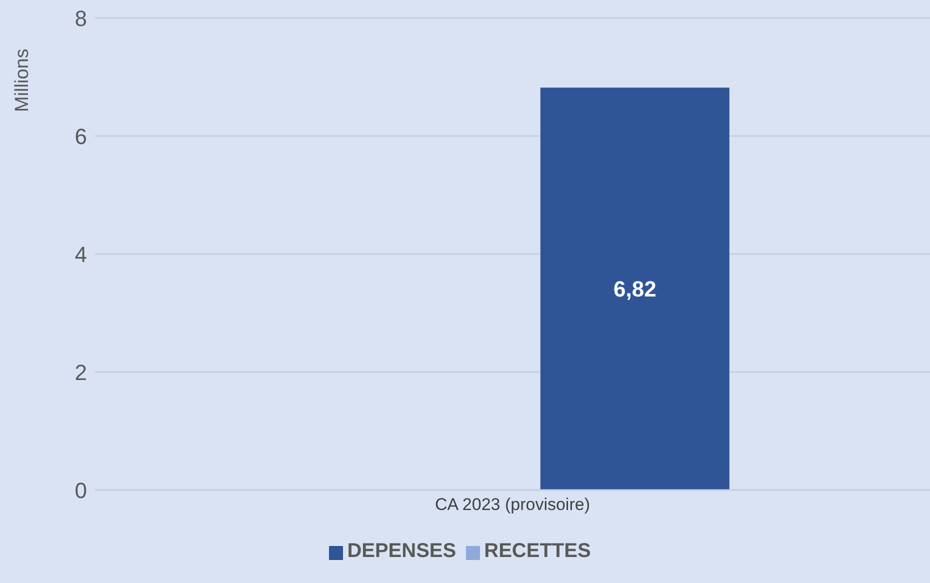  I want to click on legend-label: RECETTES, so click(537, 551).